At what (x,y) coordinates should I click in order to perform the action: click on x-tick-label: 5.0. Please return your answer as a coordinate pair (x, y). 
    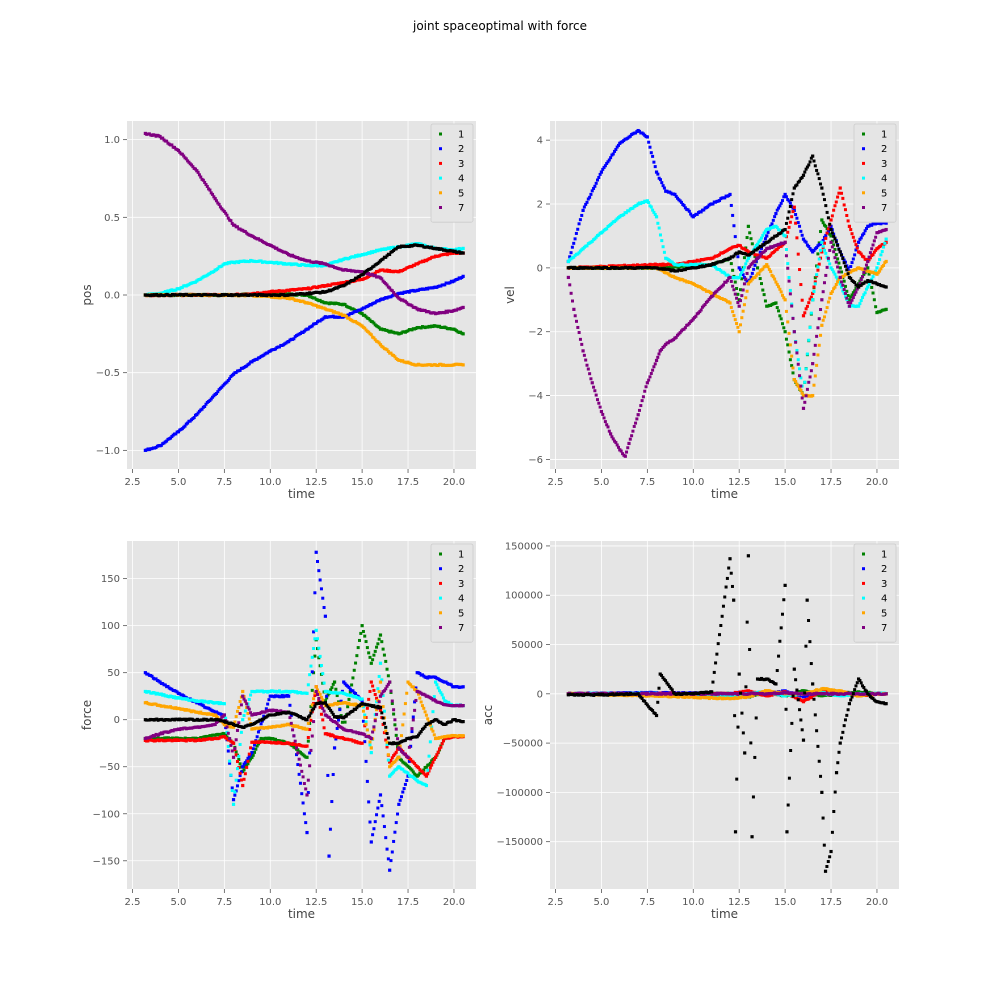
    Looking at the image, I should click on (178, 482).